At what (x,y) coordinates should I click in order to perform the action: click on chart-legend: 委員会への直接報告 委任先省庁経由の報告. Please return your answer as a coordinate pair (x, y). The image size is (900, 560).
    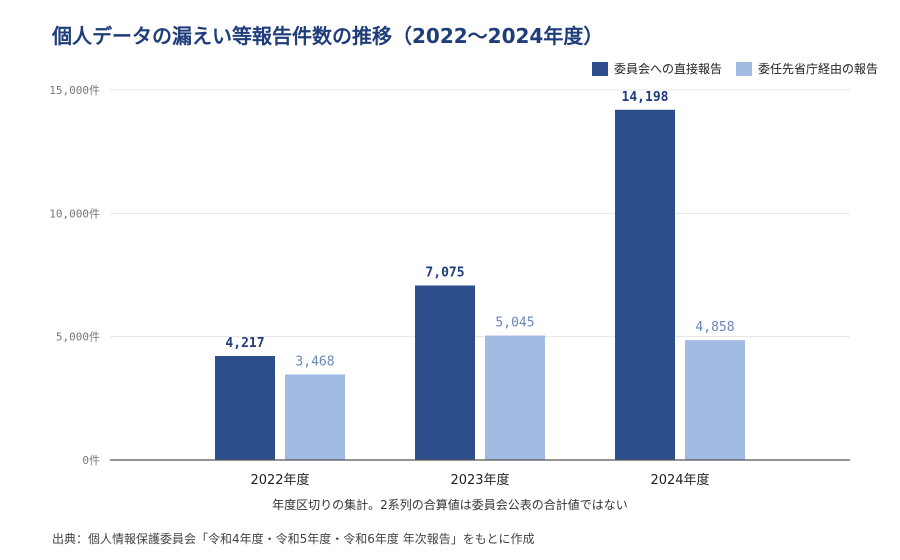
    Looking at the image, I should click on (728, 68).